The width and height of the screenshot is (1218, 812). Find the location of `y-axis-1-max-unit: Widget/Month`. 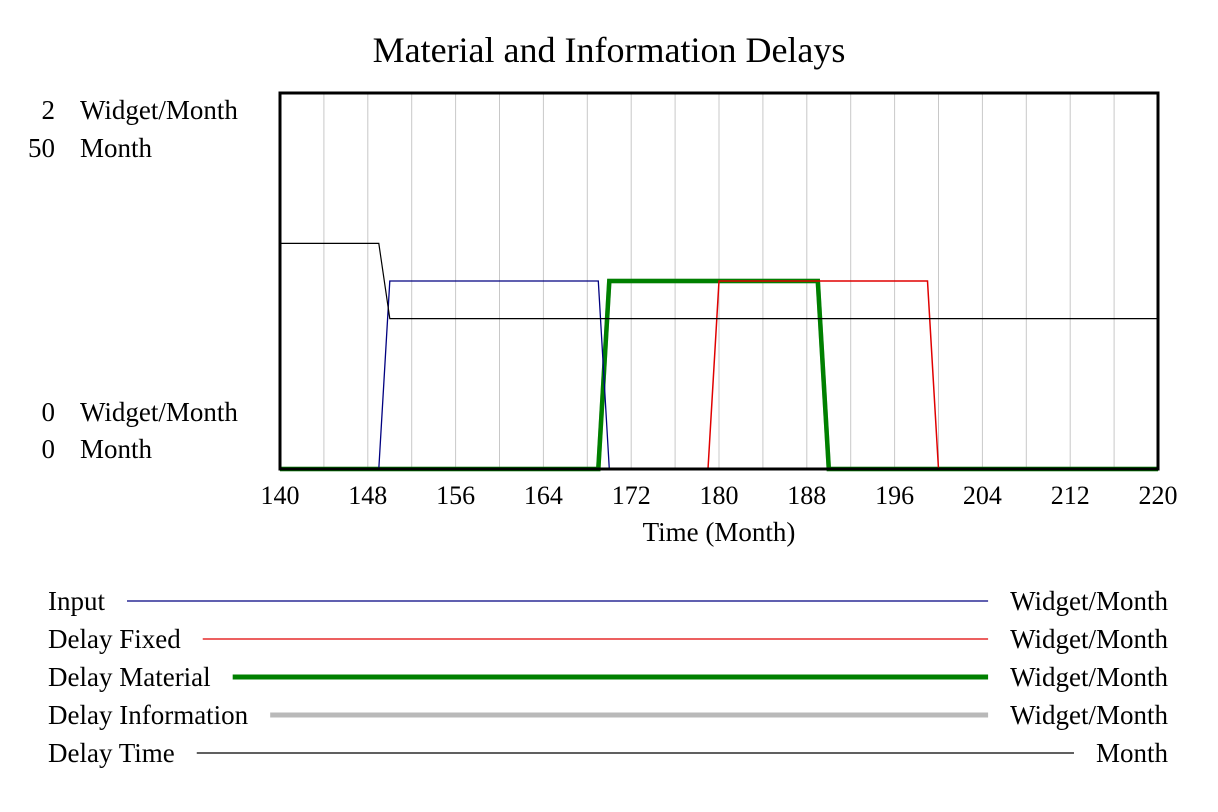

y-axis-1-max-unit: Widget/Month is located at coordinates (159, 110).